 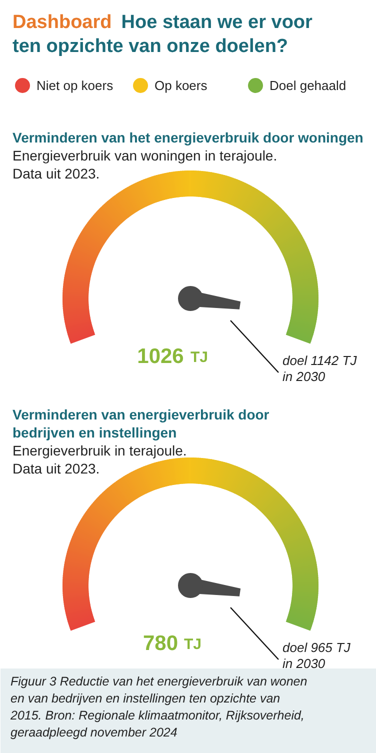 I want to click on category-label: Niet op koers, so click(x=75, y=85).